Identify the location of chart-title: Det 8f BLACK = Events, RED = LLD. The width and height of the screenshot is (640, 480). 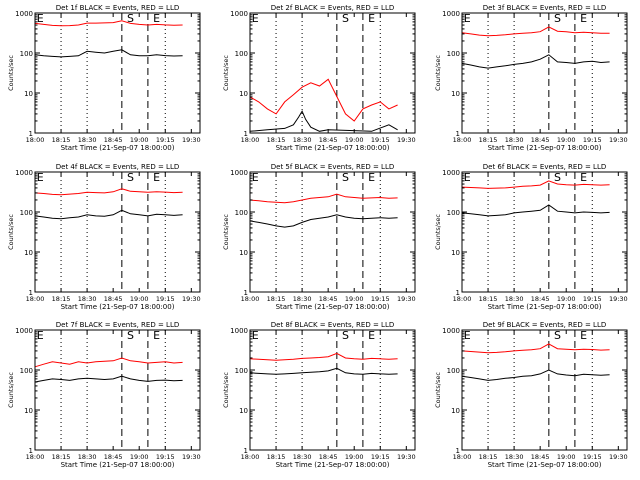
(332, 325).